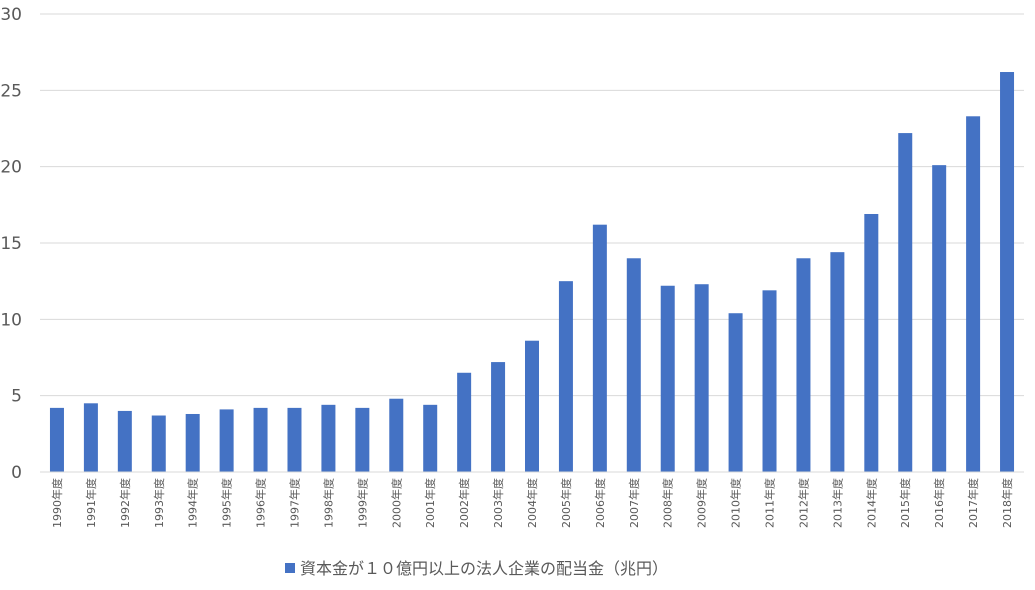 The height and width of the screenshot is (590, 1035). What do you see at coordinates (905, 503) in the screenshot?
I see `x-tick-label: 2015年度` at bounding box center [905, 503].